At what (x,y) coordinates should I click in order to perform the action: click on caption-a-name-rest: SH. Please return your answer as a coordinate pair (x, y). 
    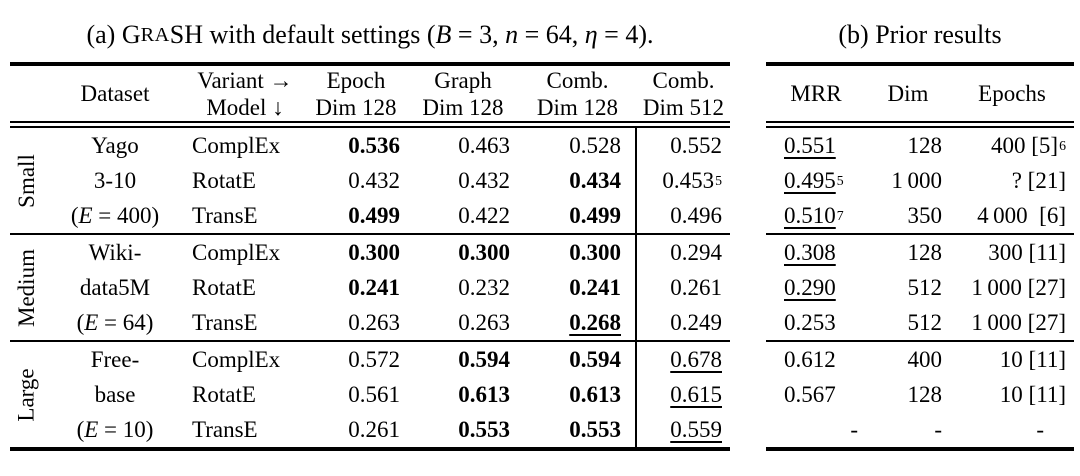
    Looking at the image, I should click on (186, 34).